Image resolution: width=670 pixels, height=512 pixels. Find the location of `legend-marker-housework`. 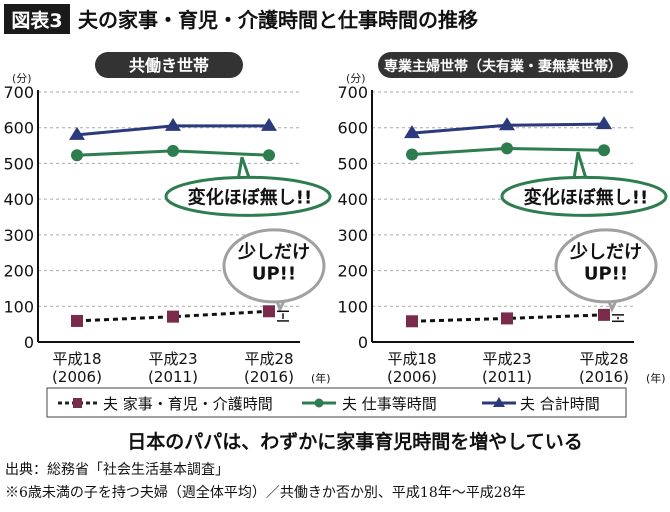

legend-marker-housework is located at coordinates (77, 403).